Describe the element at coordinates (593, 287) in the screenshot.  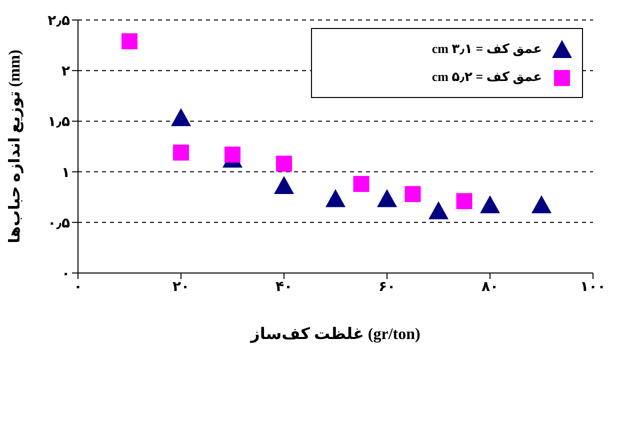
I see `x-tick-label: ۱۰۰` at that location.